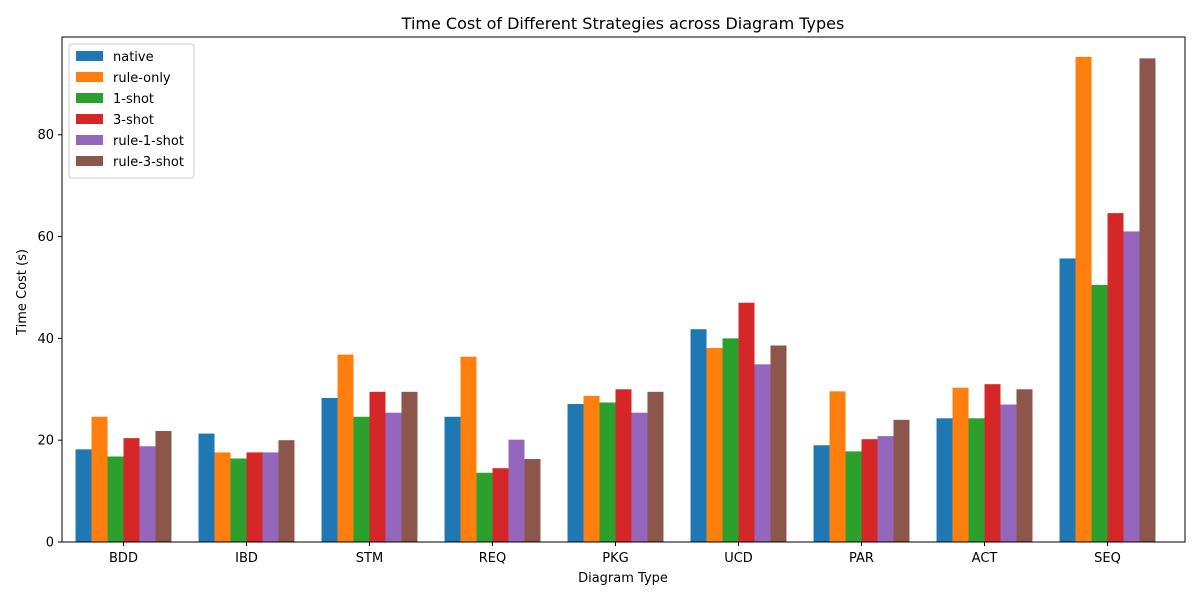 This screenshot has height=604, width=1200. What do you see at coordinates (985, 558) in the screenshot?
I see `x-tick-label: ACT` at bounding box center [985, 558].